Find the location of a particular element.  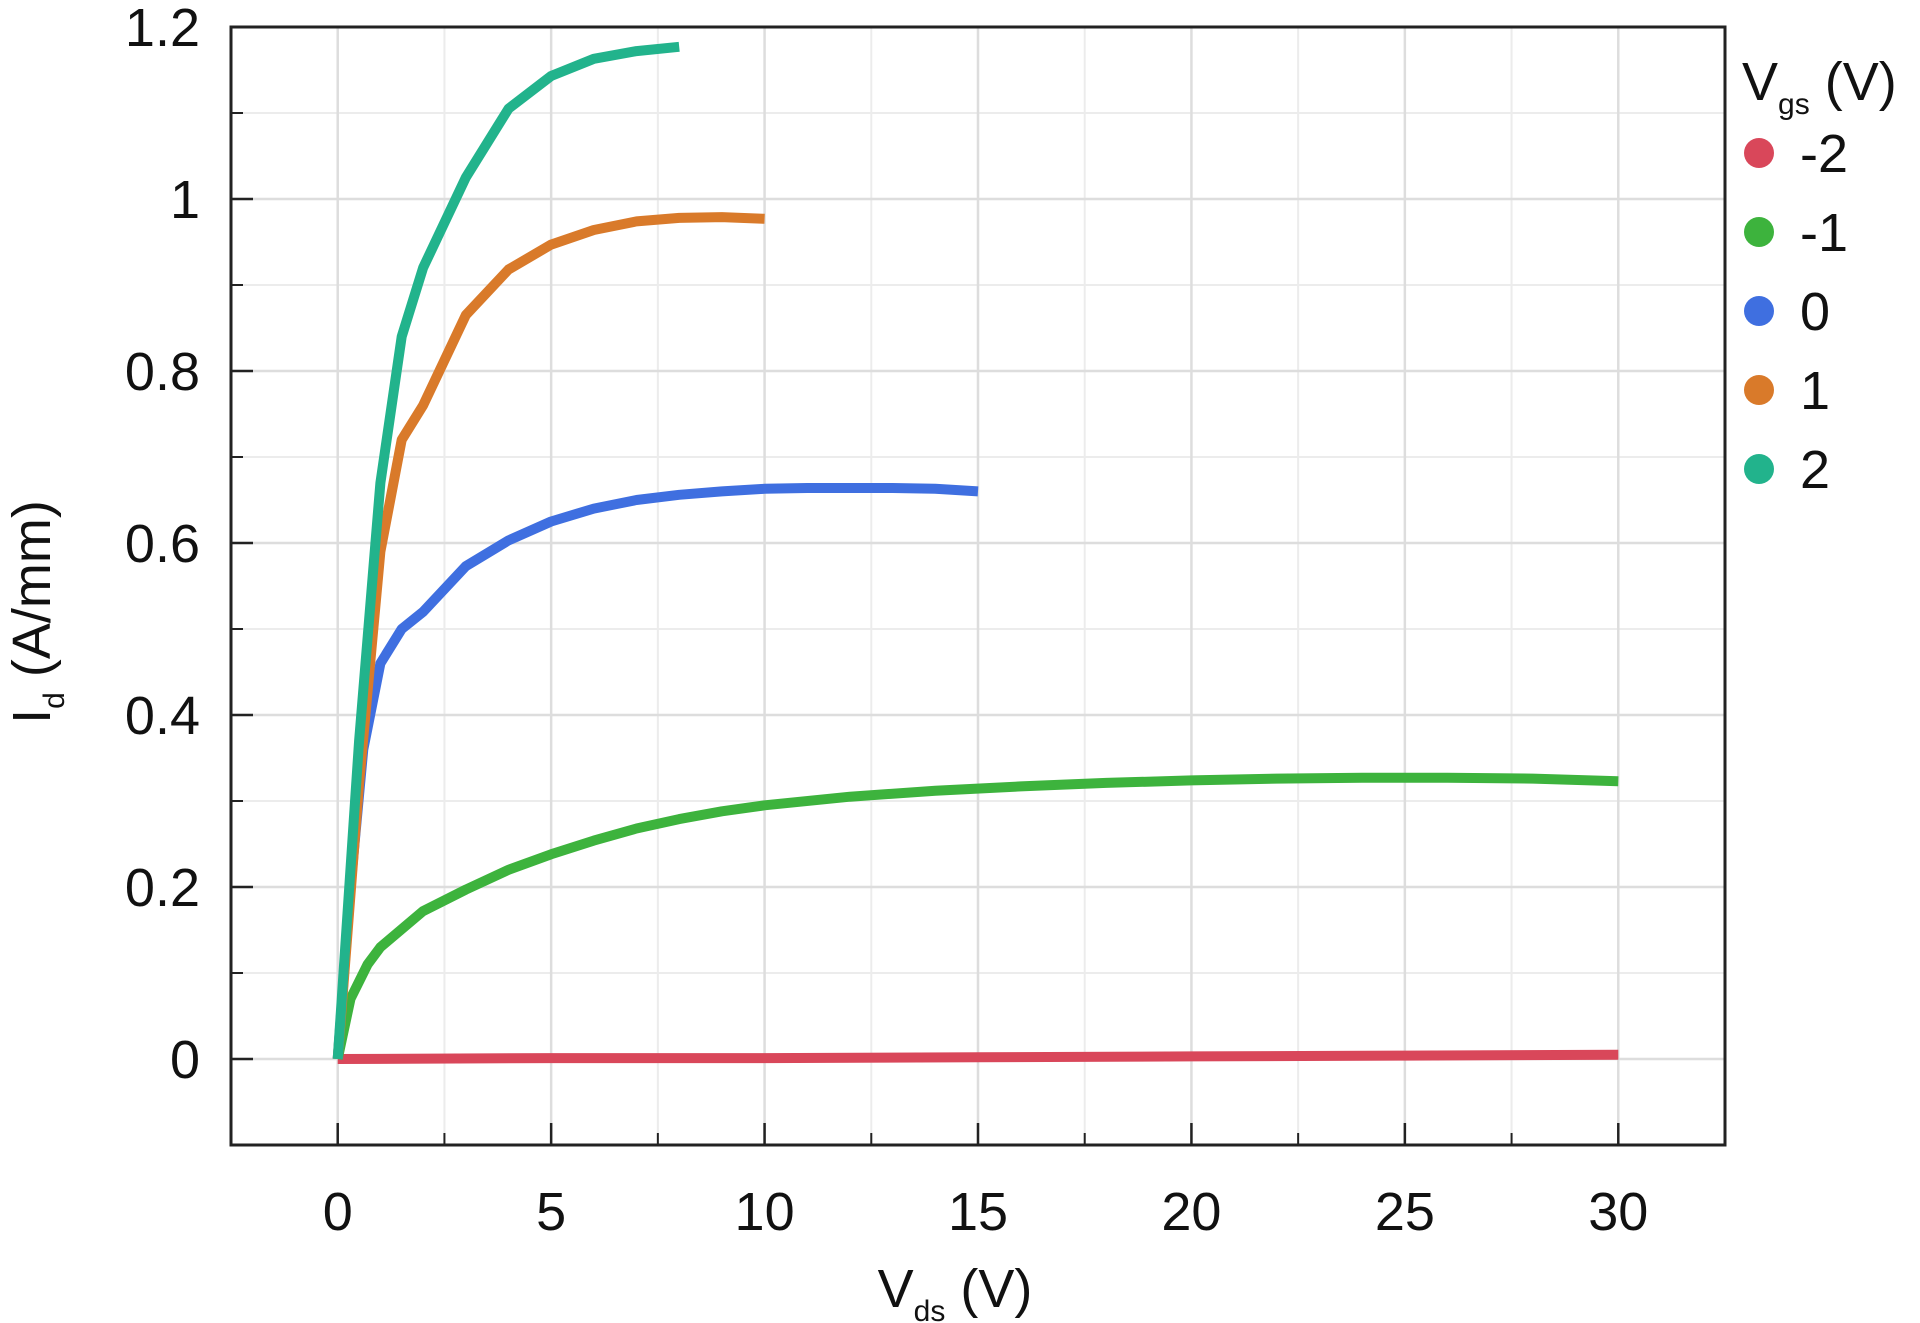

y-tick-label: 0.6 is located at coordinates (162, 544).